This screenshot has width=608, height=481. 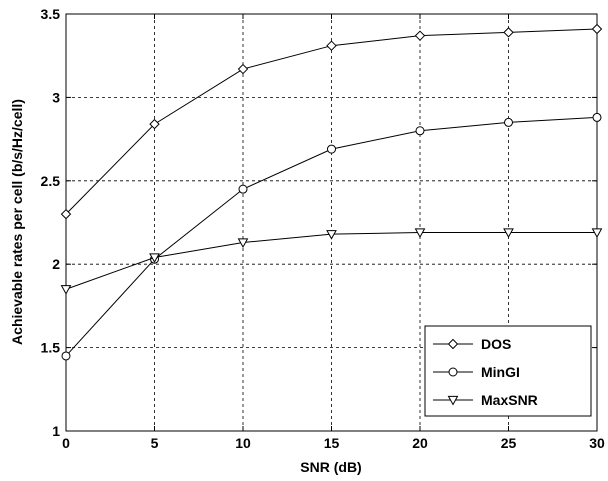 I want to click on y-tick-label: 2.5, so click(x=51, y=181).